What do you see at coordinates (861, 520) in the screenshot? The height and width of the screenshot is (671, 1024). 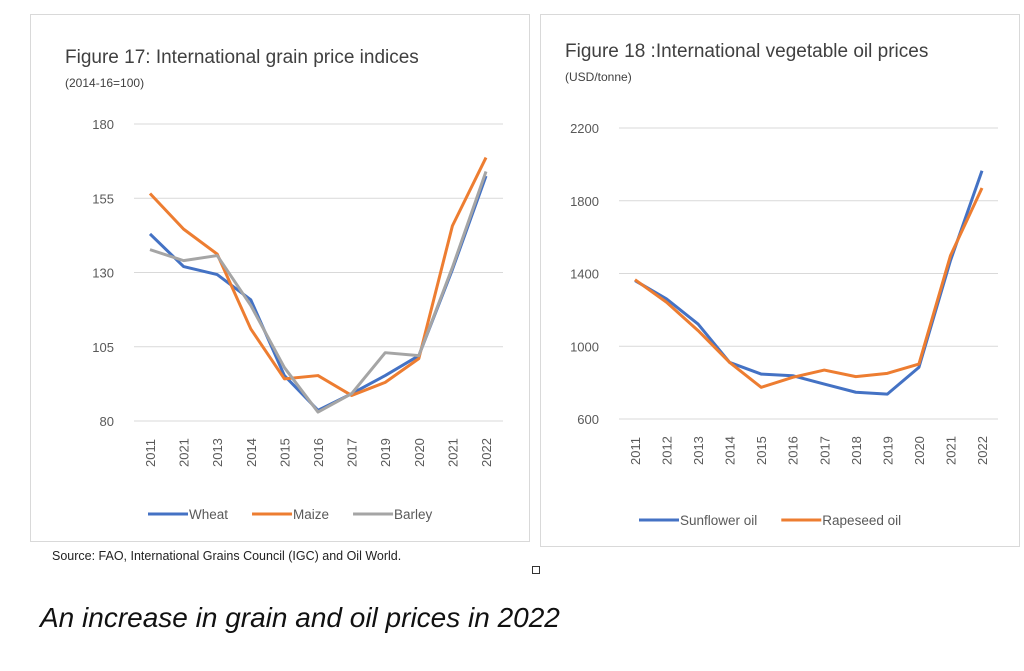 I see `legend-label: Rapeseed oil` at bounding box center [861, 520].